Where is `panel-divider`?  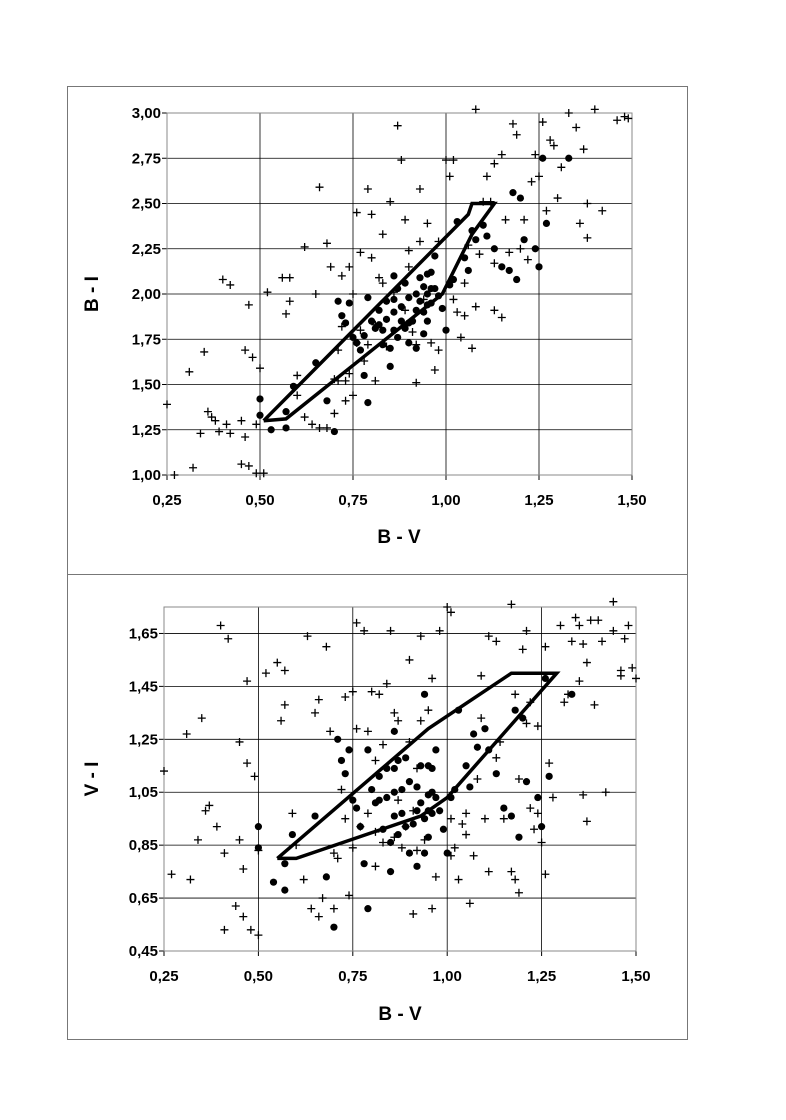
panel-divider is located at coordinates (377, 574).